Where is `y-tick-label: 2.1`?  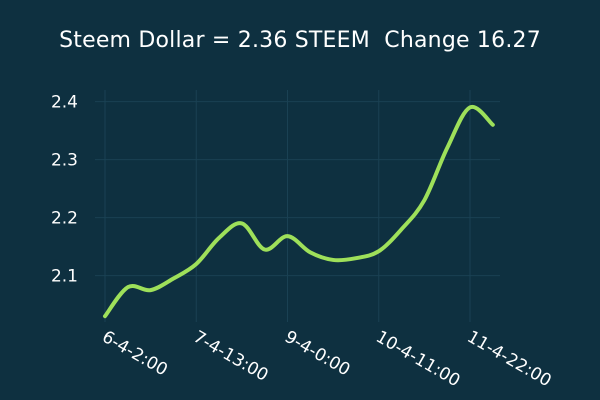
y-tick-label: 2.1 is located at coordinates (64, 277).